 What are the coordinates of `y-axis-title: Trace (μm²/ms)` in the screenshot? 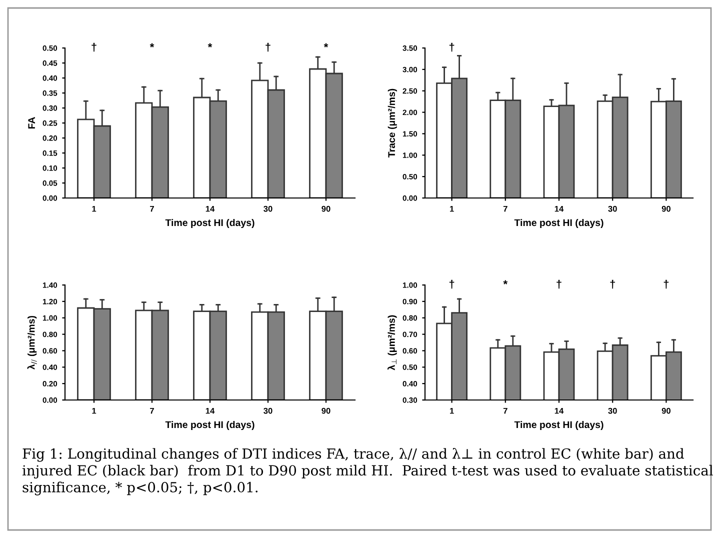 It's located at (392, 123).